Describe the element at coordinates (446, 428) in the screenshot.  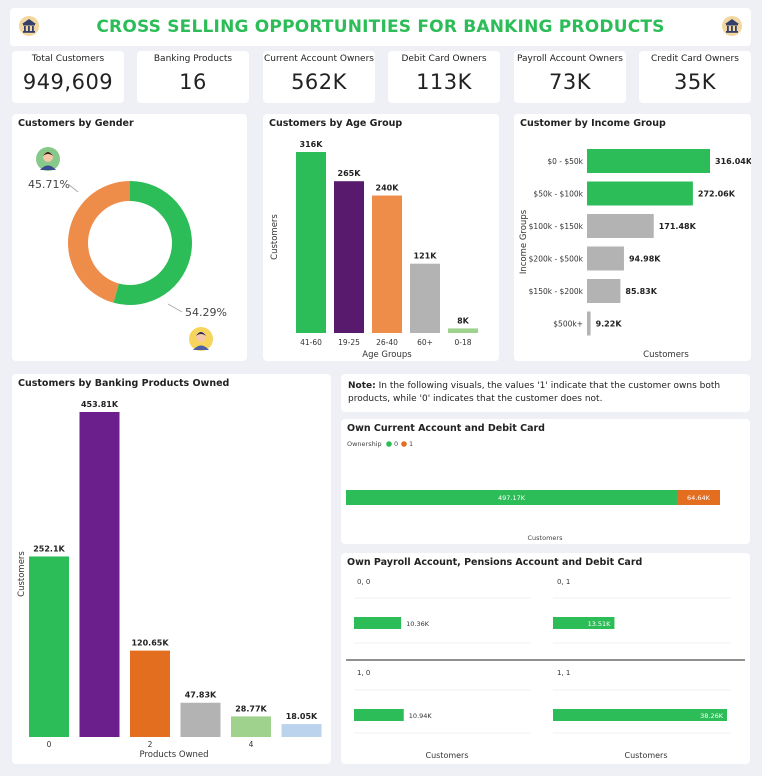
I see `chart-title: Own Current Account and Debit Card` at that location.